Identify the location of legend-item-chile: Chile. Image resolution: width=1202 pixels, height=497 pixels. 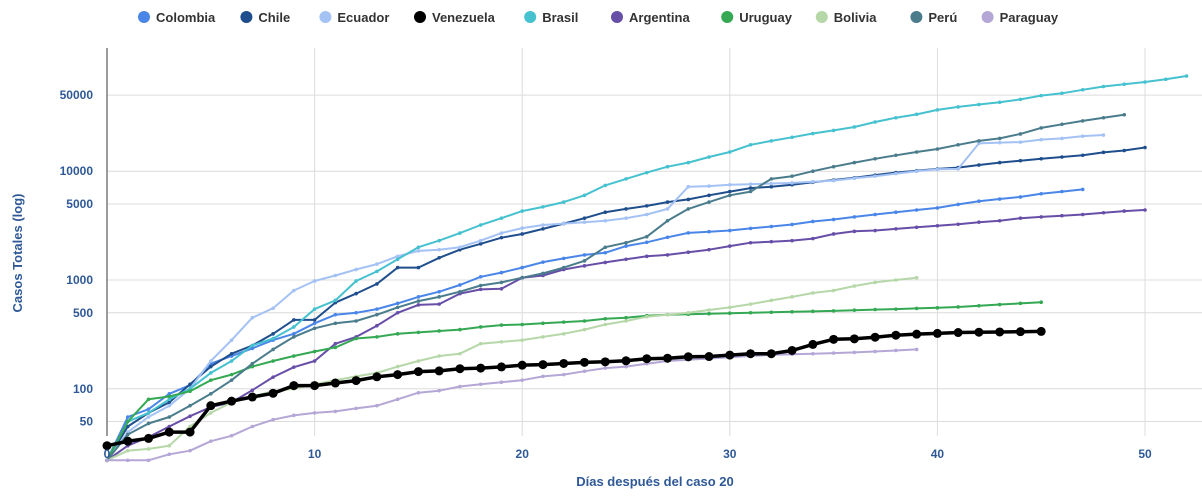
(265, 17).